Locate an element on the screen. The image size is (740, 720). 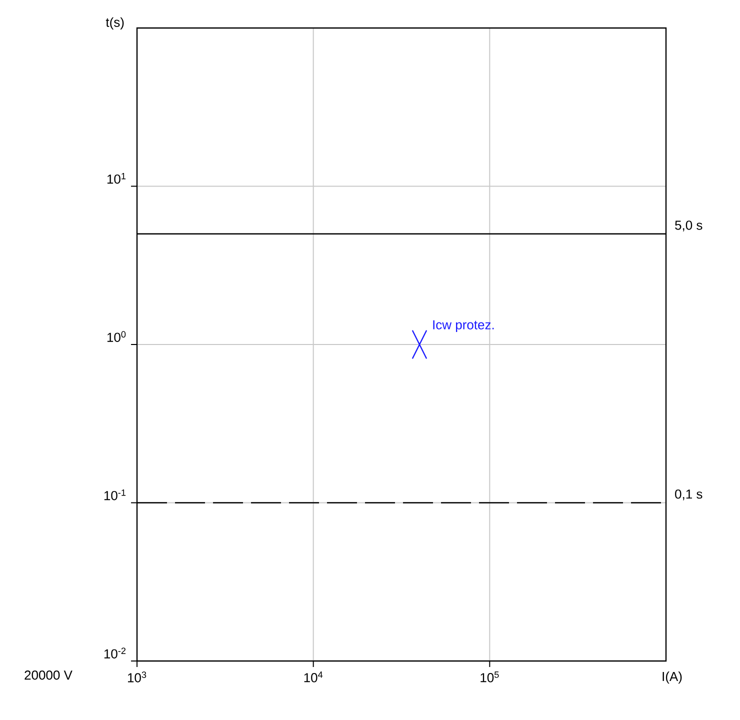
y-tick-label: 10$^{0}$ is located at coordinates (116, 336).